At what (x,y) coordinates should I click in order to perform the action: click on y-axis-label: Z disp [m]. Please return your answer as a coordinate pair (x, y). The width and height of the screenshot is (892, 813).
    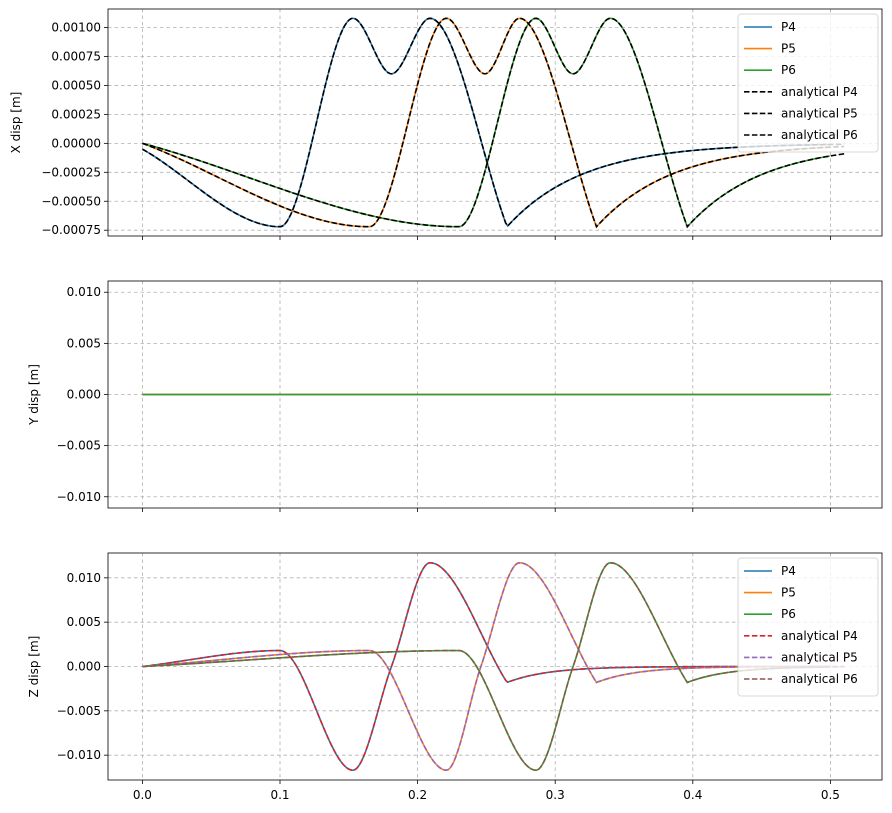
    Looking at the image, I should click on (34, 667).